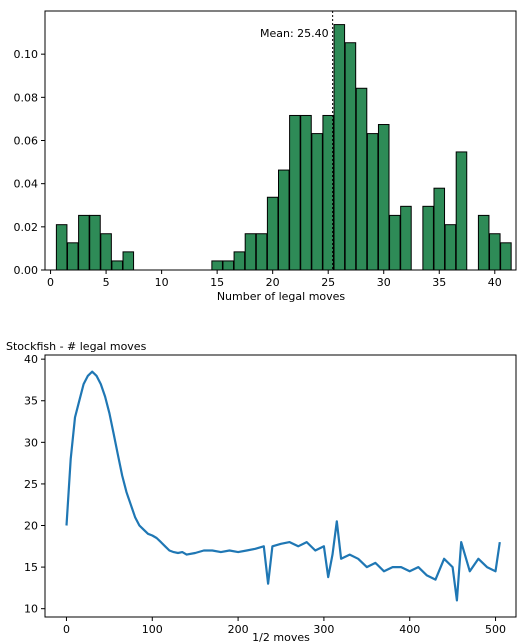  What do you see at coordinates (26, 270) in the screenshot?
I see `histogram-y-tick-label: 0.00` at bounding box center [26, 270].